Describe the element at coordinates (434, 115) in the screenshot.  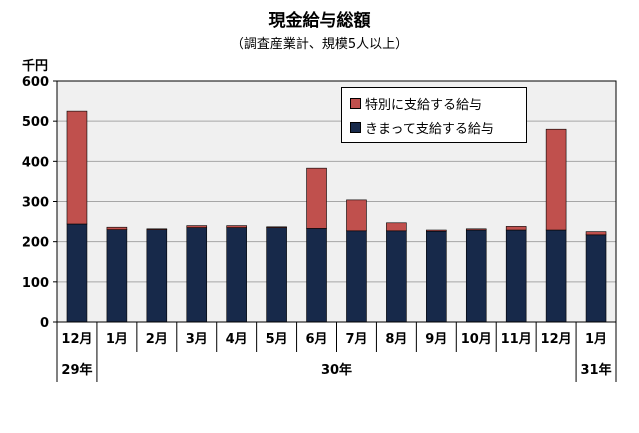
I see `legend: 特別に支給する給与 きまって支給する給与` at that location.